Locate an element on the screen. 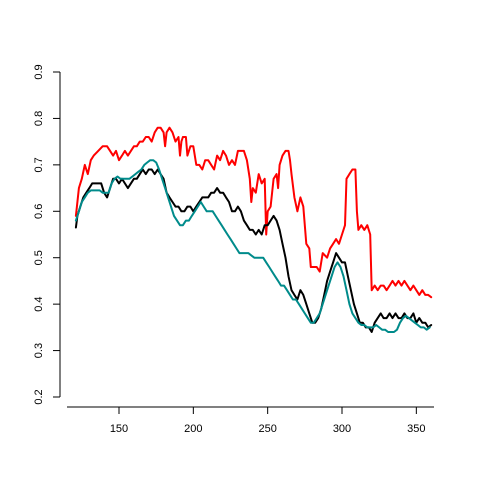  y-tick-label-4: 0.6 is located at coordinates (39, 211).